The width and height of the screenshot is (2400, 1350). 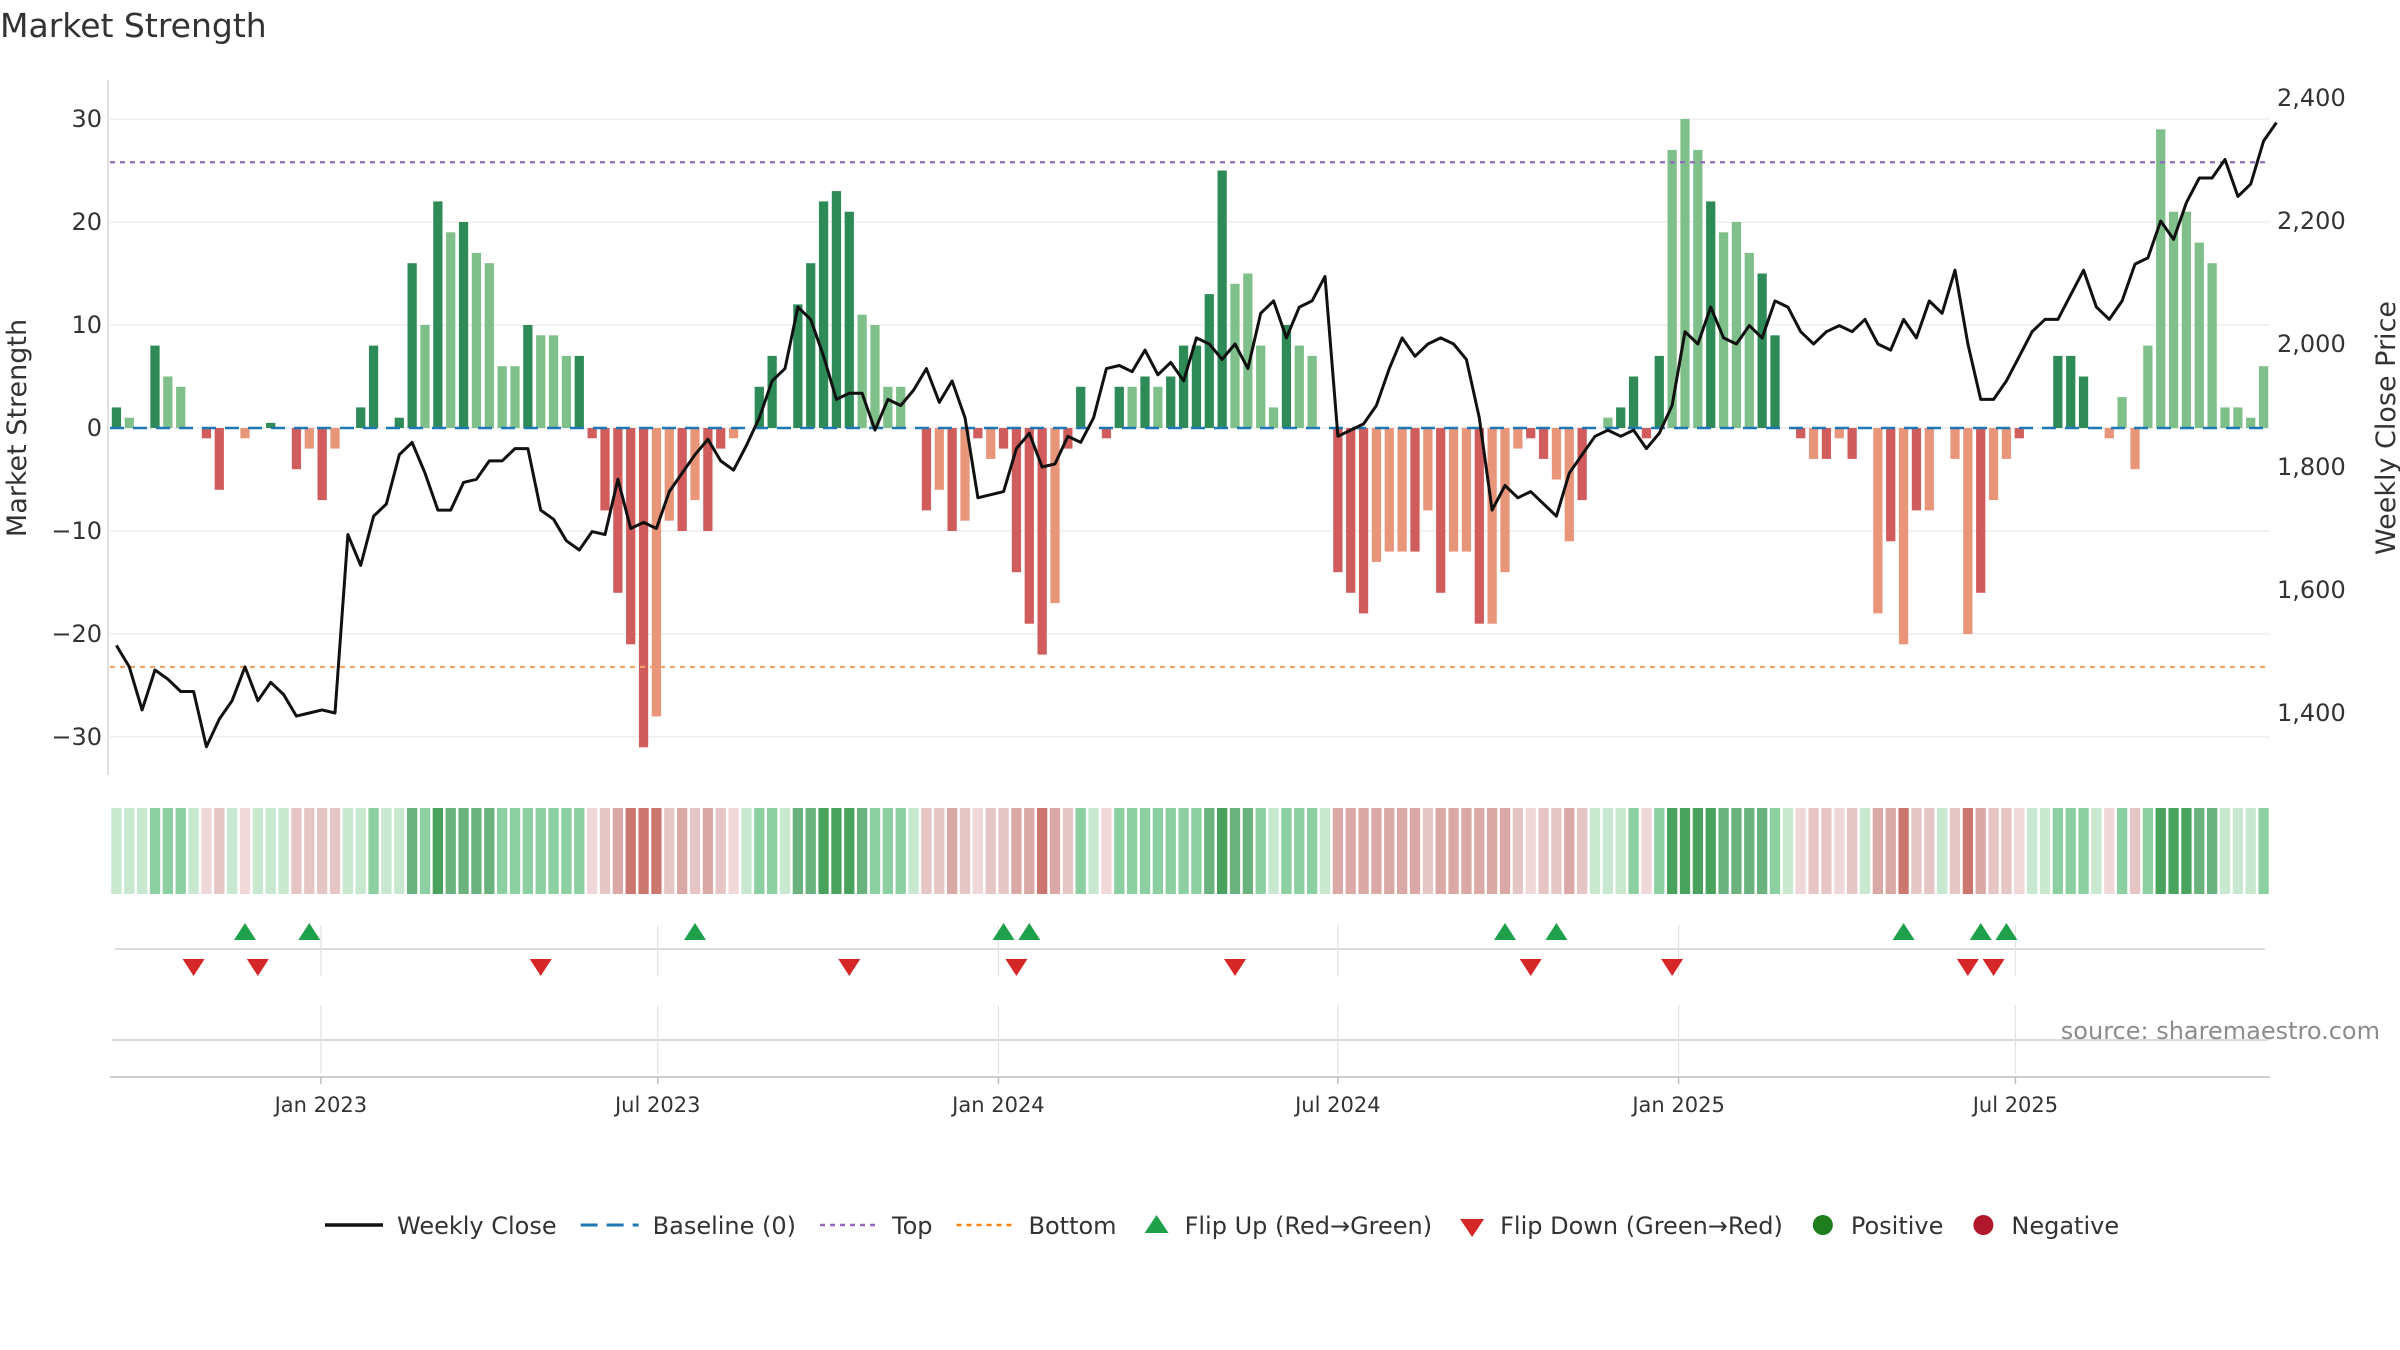 What do you see at coordinates (2311, 405) in the screenshot?
I see `right-axis: 2,400 2,200 2,000 1,800 1,600 1,400` at bounding box center [2311, 405].